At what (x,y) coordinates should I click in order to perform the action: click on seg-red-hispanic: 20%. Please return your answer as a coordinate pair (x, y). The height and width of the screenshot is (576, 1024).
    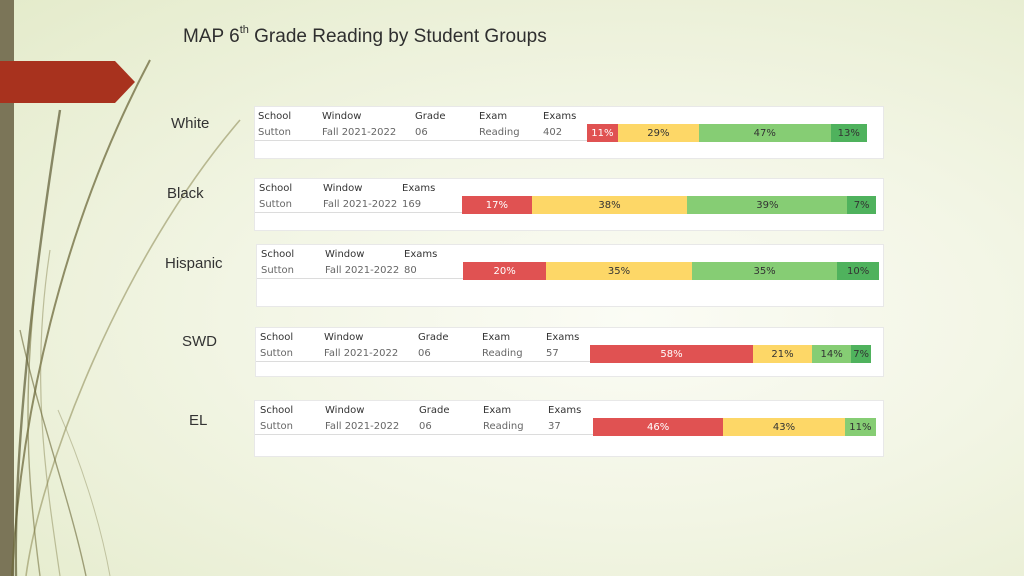
    Looking at the image, I should click on (505, 271).